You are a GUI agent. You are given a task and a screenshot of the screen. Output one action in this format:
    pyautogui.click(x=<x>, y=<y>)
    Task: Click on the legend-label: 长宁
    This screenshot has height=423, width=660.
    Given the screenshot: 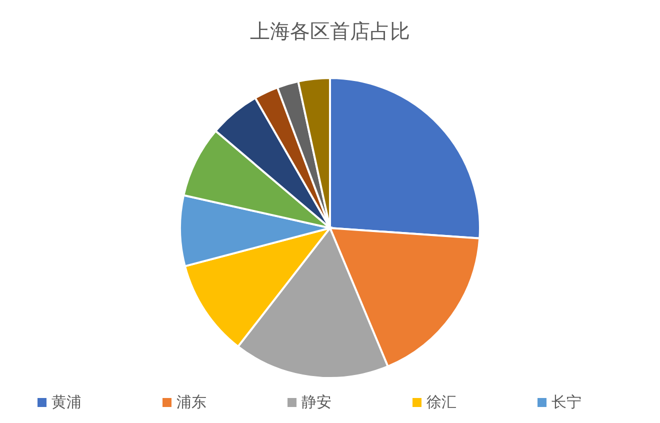 What is the action you would take?
    pyautogui.click(x=567, y=402)
    